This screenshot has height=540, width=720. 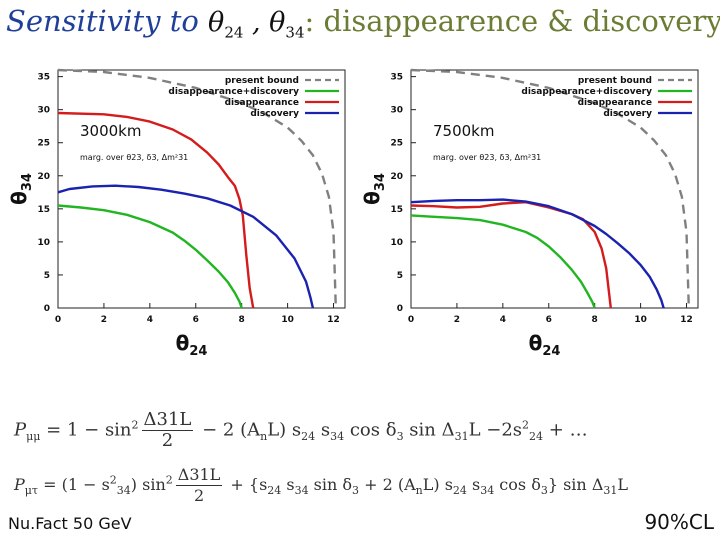 What do you see at coordinates (679, 522) in the screenshot?
I see `footer-cl-label: 90%CL` at bounding box center [679, 522].